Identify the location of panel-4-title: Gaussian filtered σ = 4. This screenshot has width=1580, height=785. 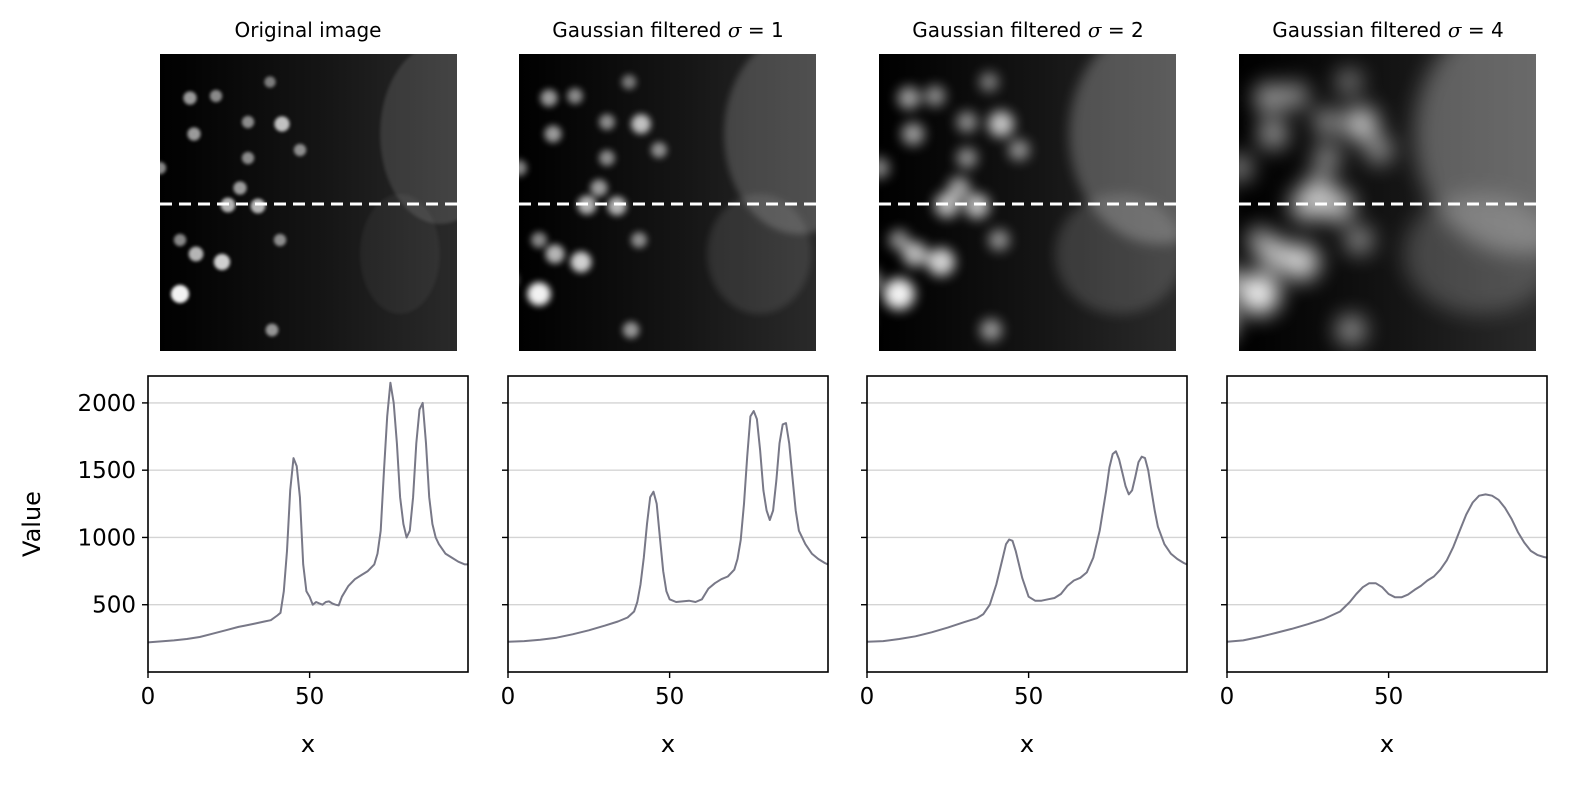
(1388, 30).